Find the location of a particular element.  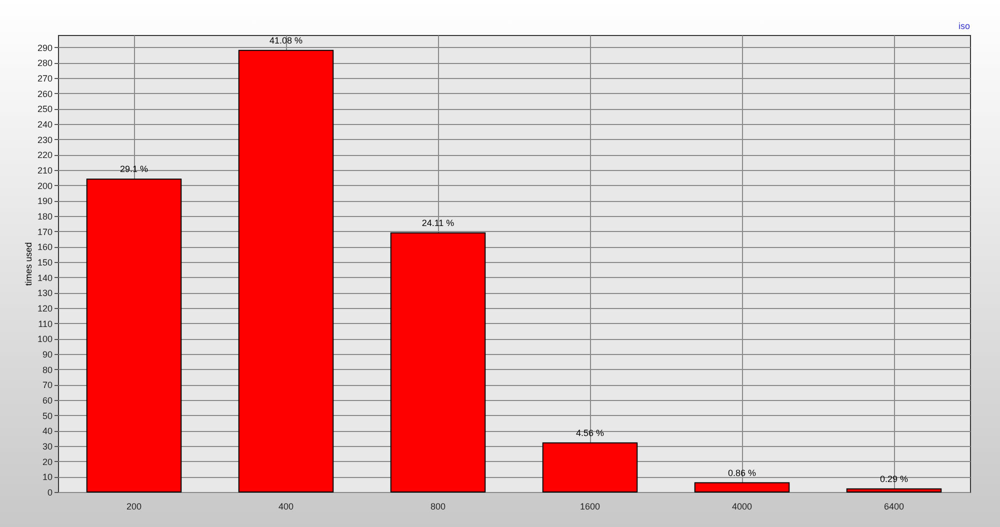

y-tick-label: 100 is located at coordinates (44, 339).